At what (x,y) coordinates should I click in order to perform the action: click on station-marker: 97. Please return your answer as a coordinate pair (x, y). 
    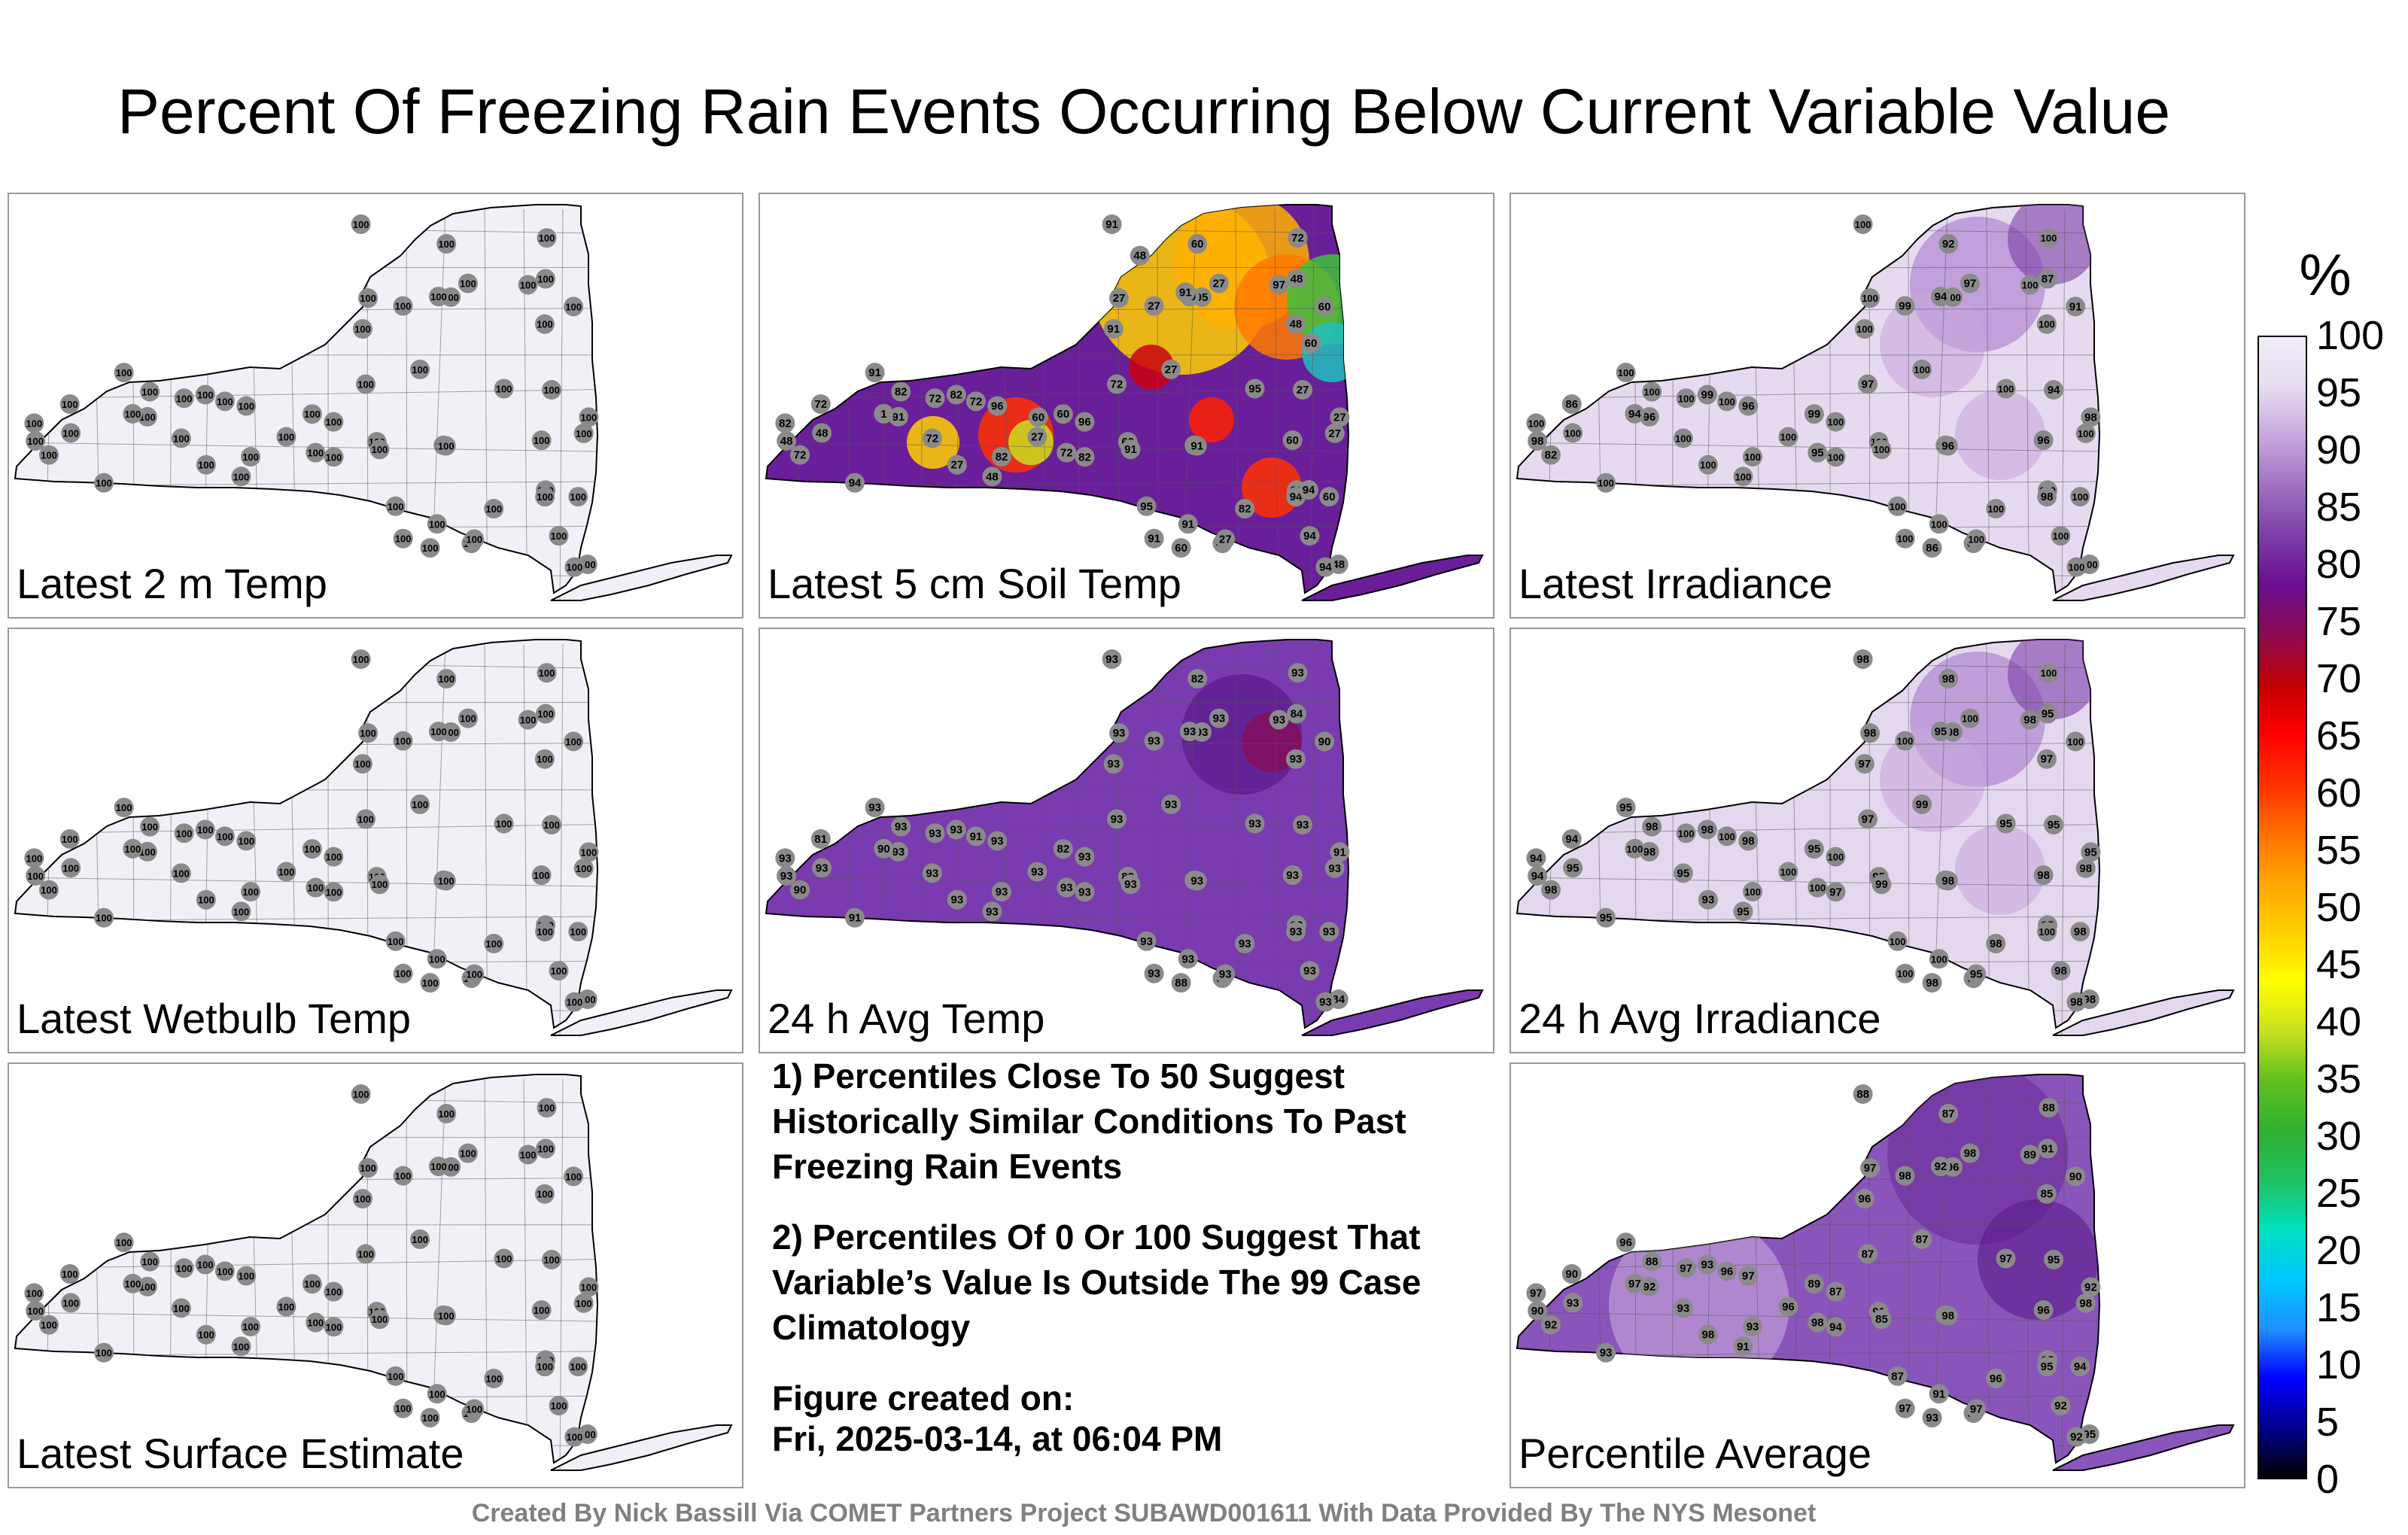
    Looking at the image, I should click on (1836, 892).